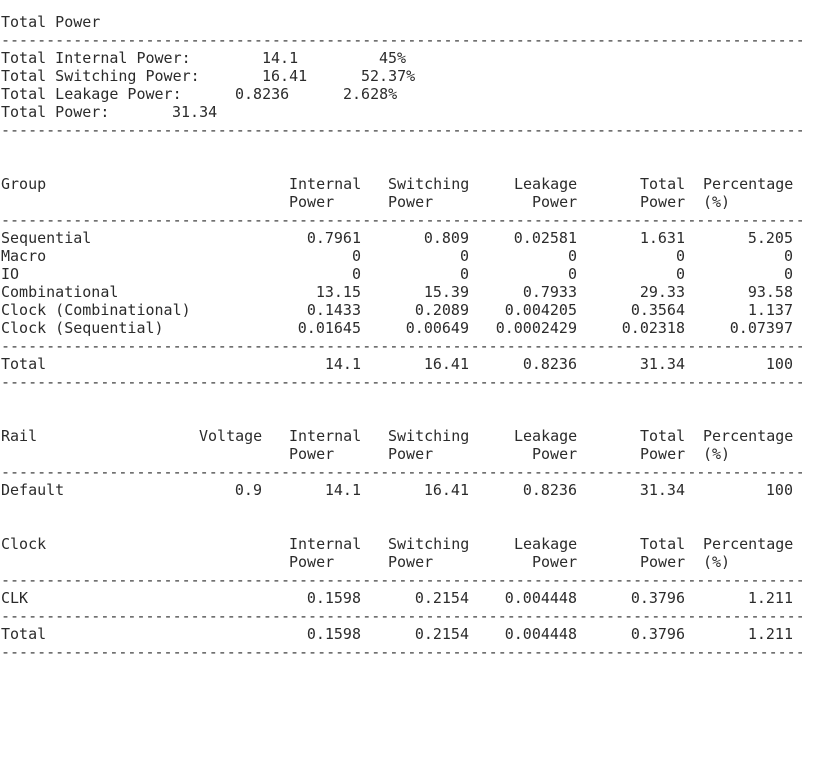 The width and height of the screenshot is (832, 769). I want to click on clock-header-total: Total, so click(663, 544).